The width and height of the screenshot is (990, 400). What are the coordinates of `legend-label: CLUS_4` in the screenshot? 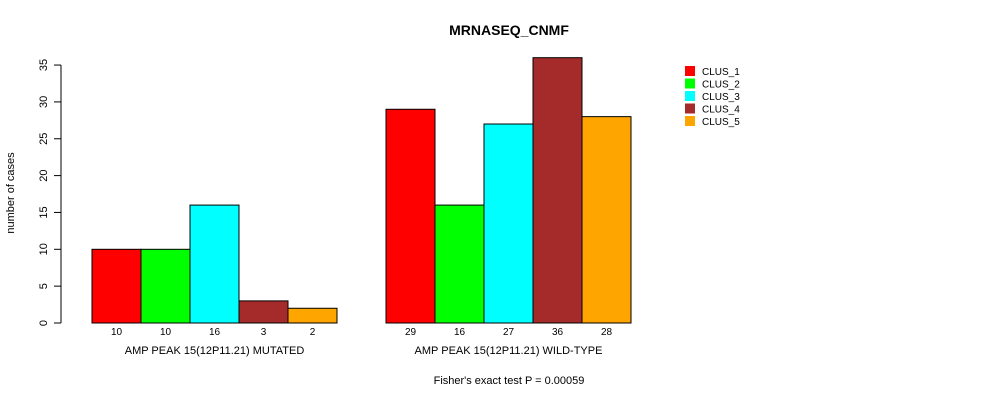 It's located at (721, 110).